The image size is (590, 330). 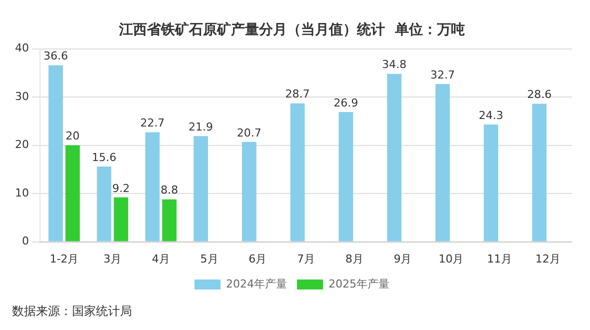 I want to click on x-tick-label: 8月, so click(x=354, y=259).